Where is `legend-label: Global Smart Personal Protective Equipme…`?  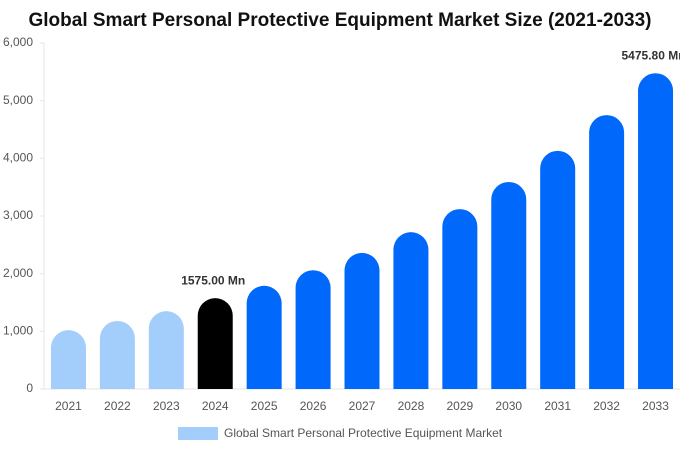
legend-label: Global Smart Personal Protective Equipme… is located at coordinates (363, 433).